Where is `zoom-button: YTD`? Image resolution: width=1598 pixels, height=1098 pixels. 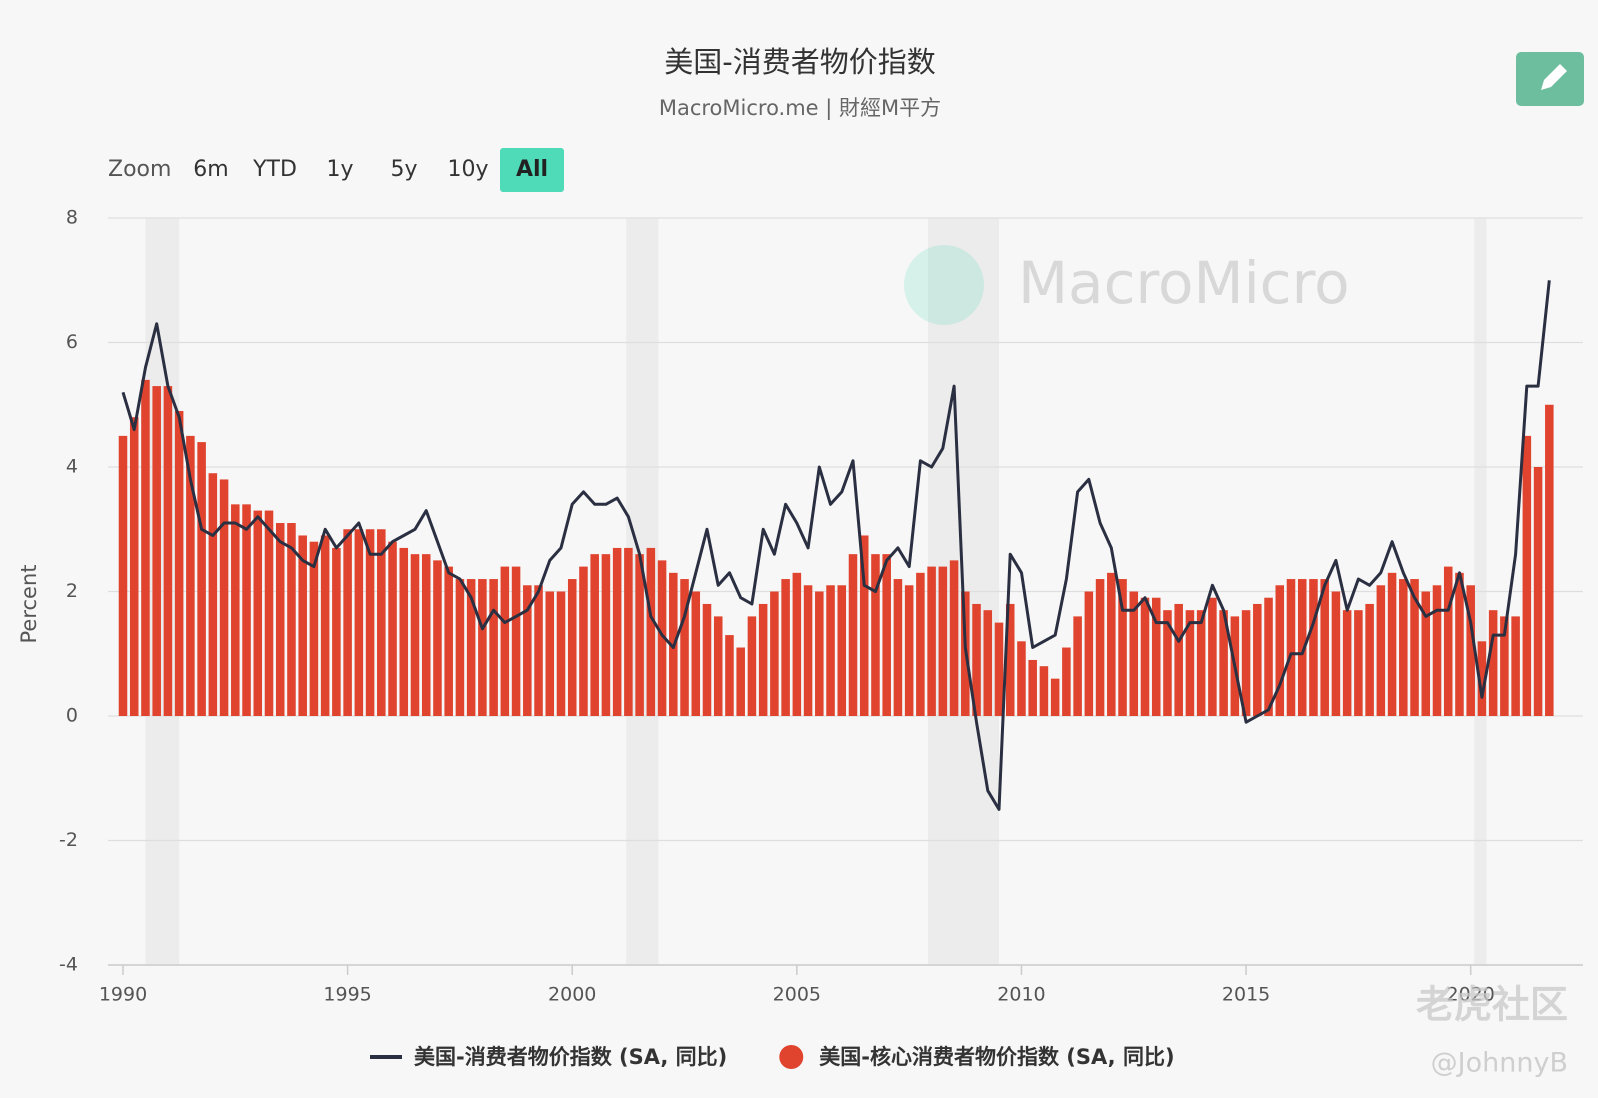
zoom-button: YTD is located at coordinates (274, 169).